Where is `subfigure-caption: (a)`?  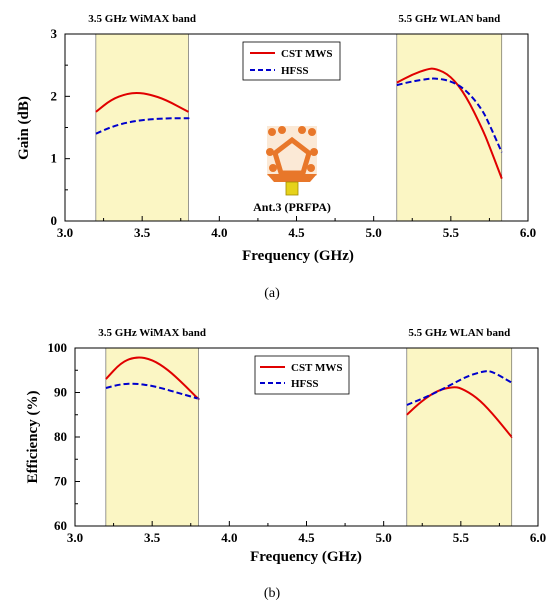
subfigure-caption: (a) is located at coordinates (272, 293).